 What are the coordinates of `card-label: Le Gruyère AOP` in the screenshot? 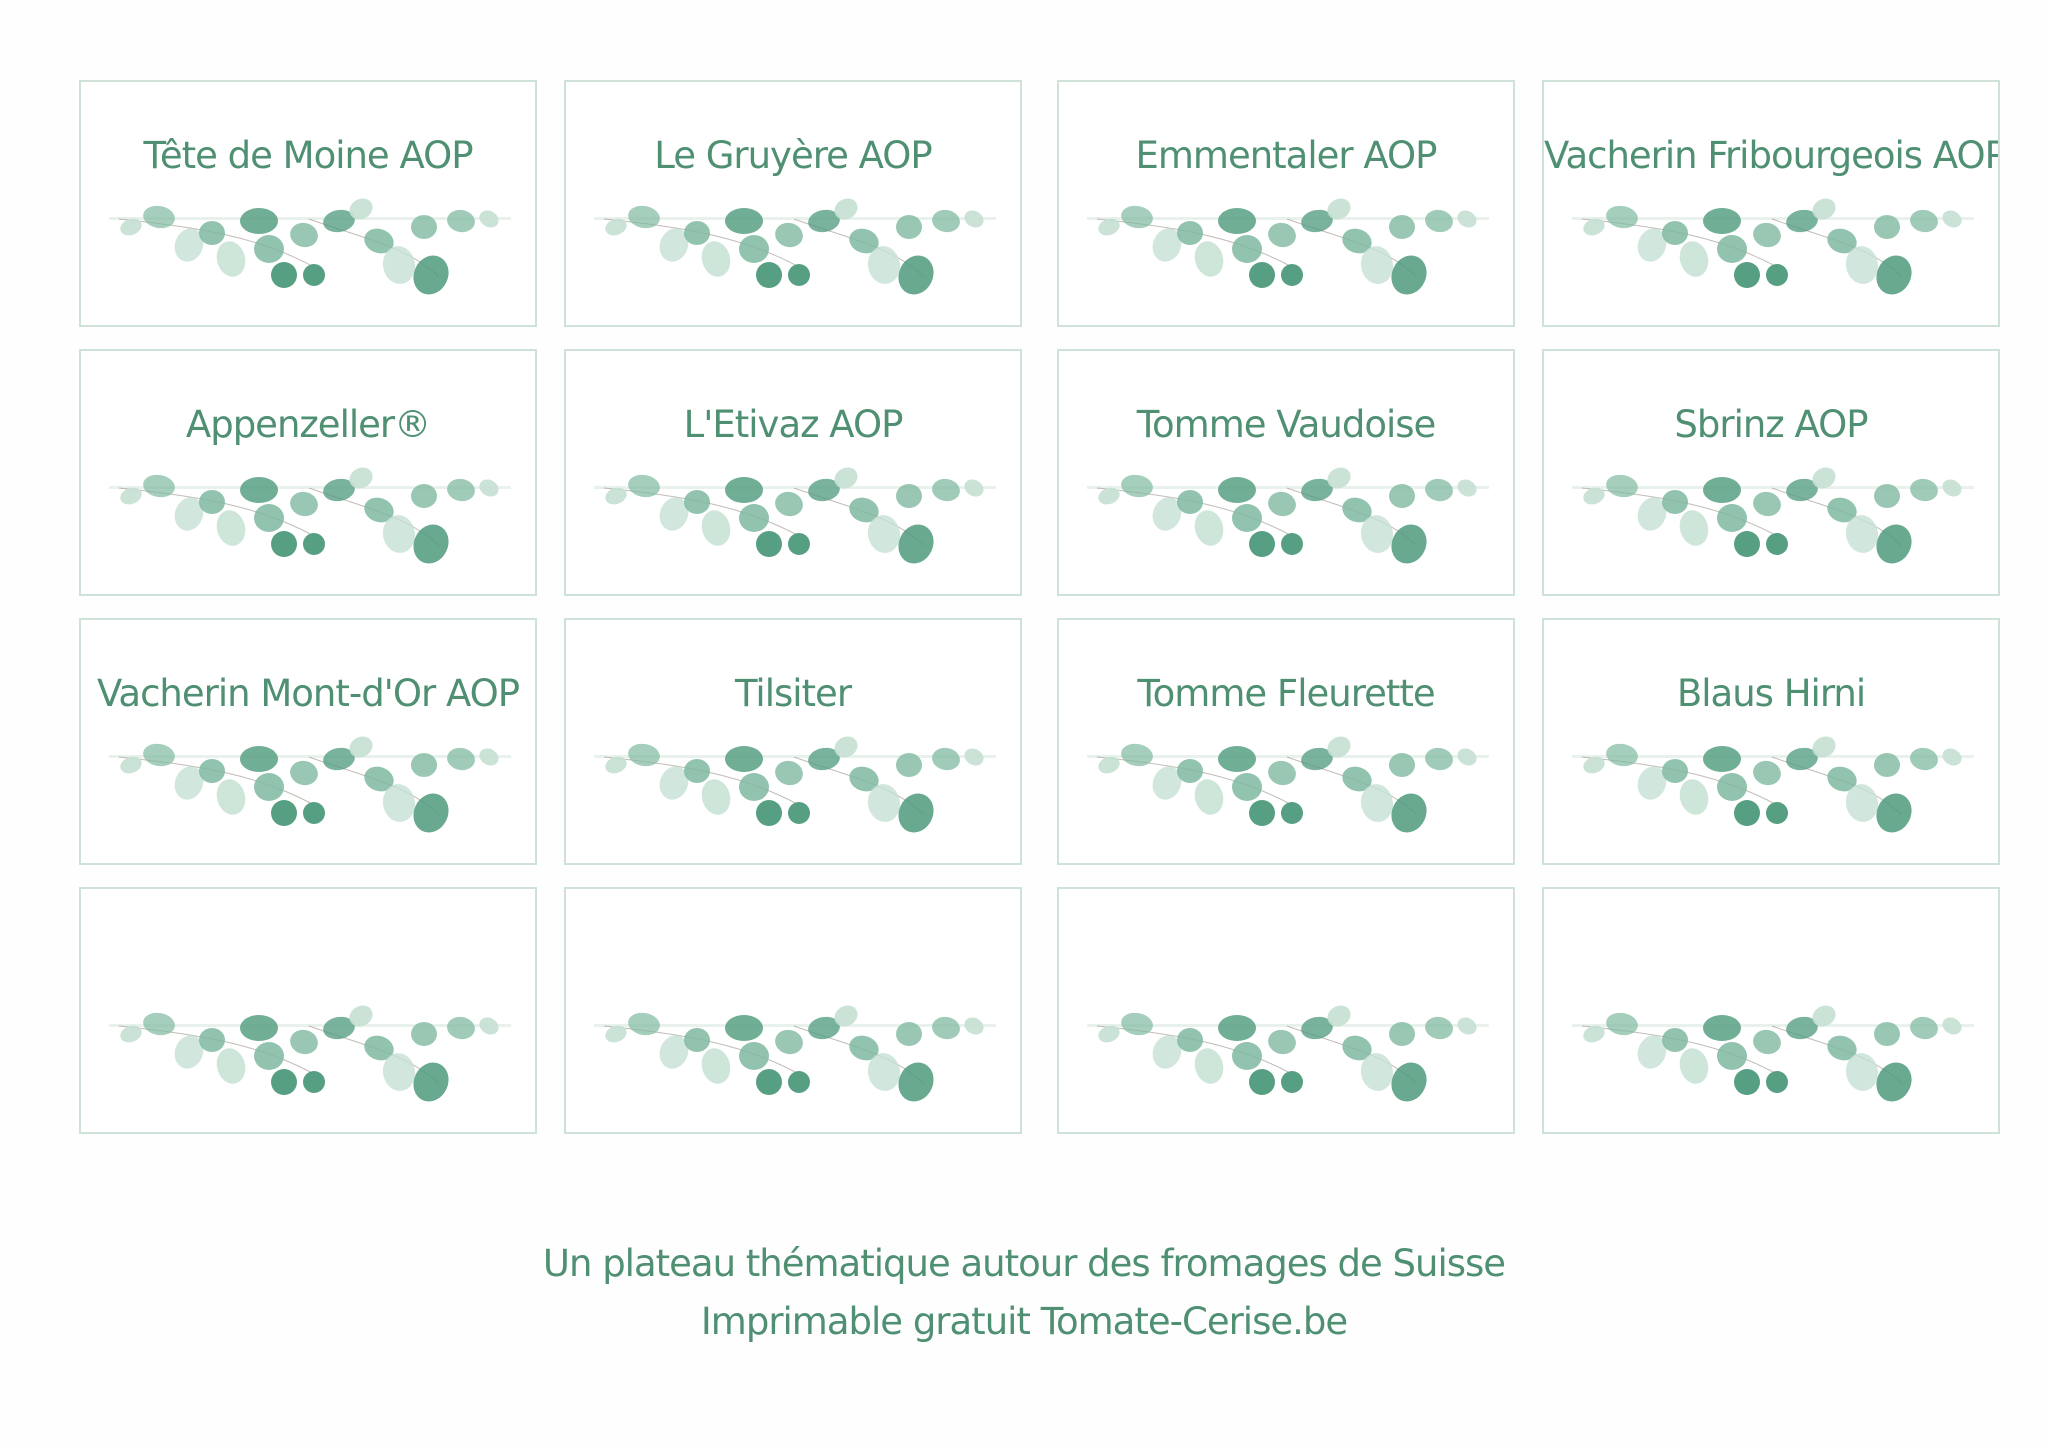 It's located at (793, 155).